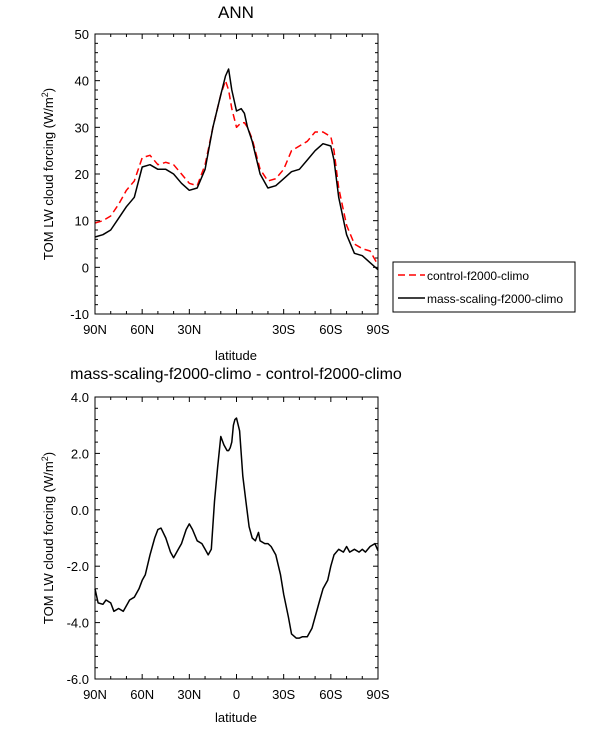 The image size is (612, 732). What do you see at coordinates (82, 127) in the screenshot?
I see `y-tick-label: 30` at bounding box center [82, 127].